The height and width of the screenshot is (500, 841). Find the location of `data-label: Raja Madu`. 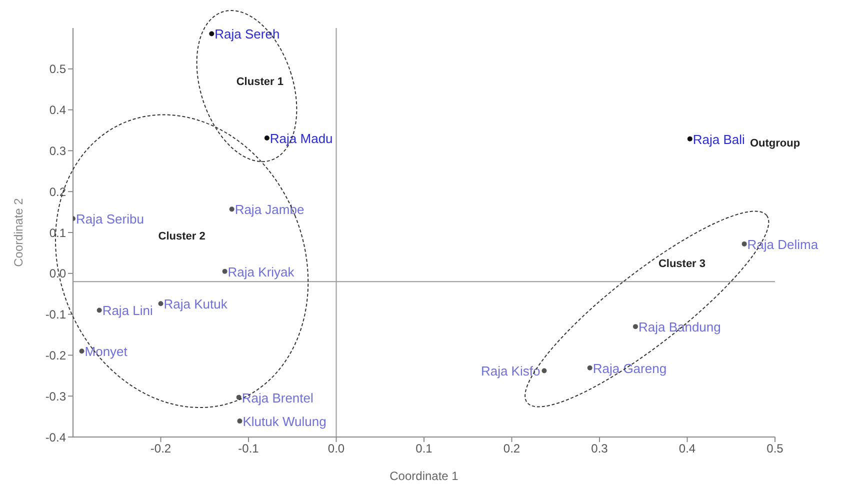

data-label: Raja Madu is located at coordinates (301, 138).